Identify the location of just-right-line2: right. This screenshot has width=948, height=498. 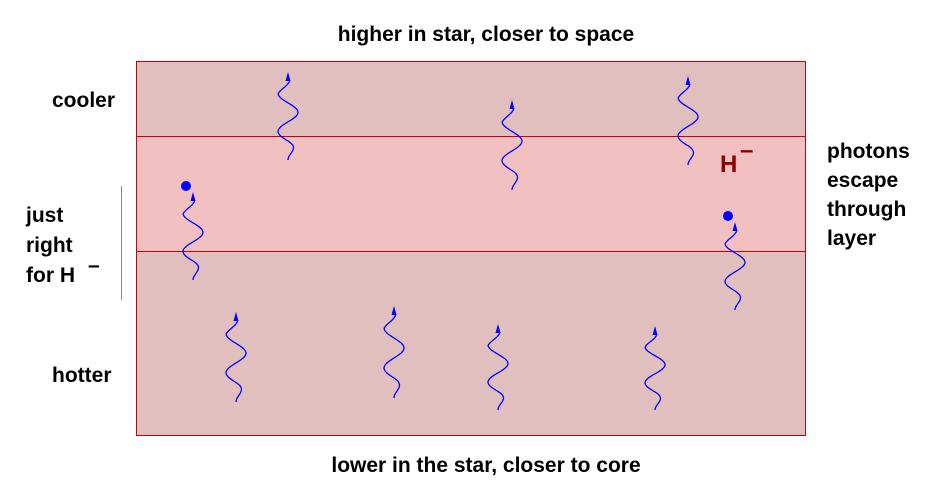
(49, 245).